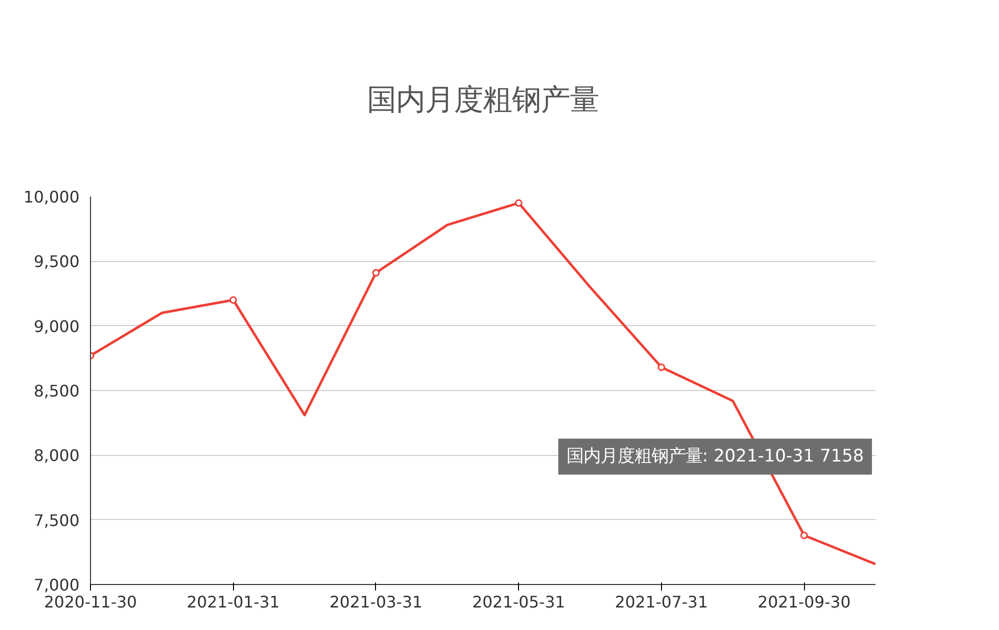 Image resolution: width=999 pixels, height=630 pixels. Describe the element at coordinates (57, 456) in the screenshot. I see `y-tick-label: 8,000` at that location.